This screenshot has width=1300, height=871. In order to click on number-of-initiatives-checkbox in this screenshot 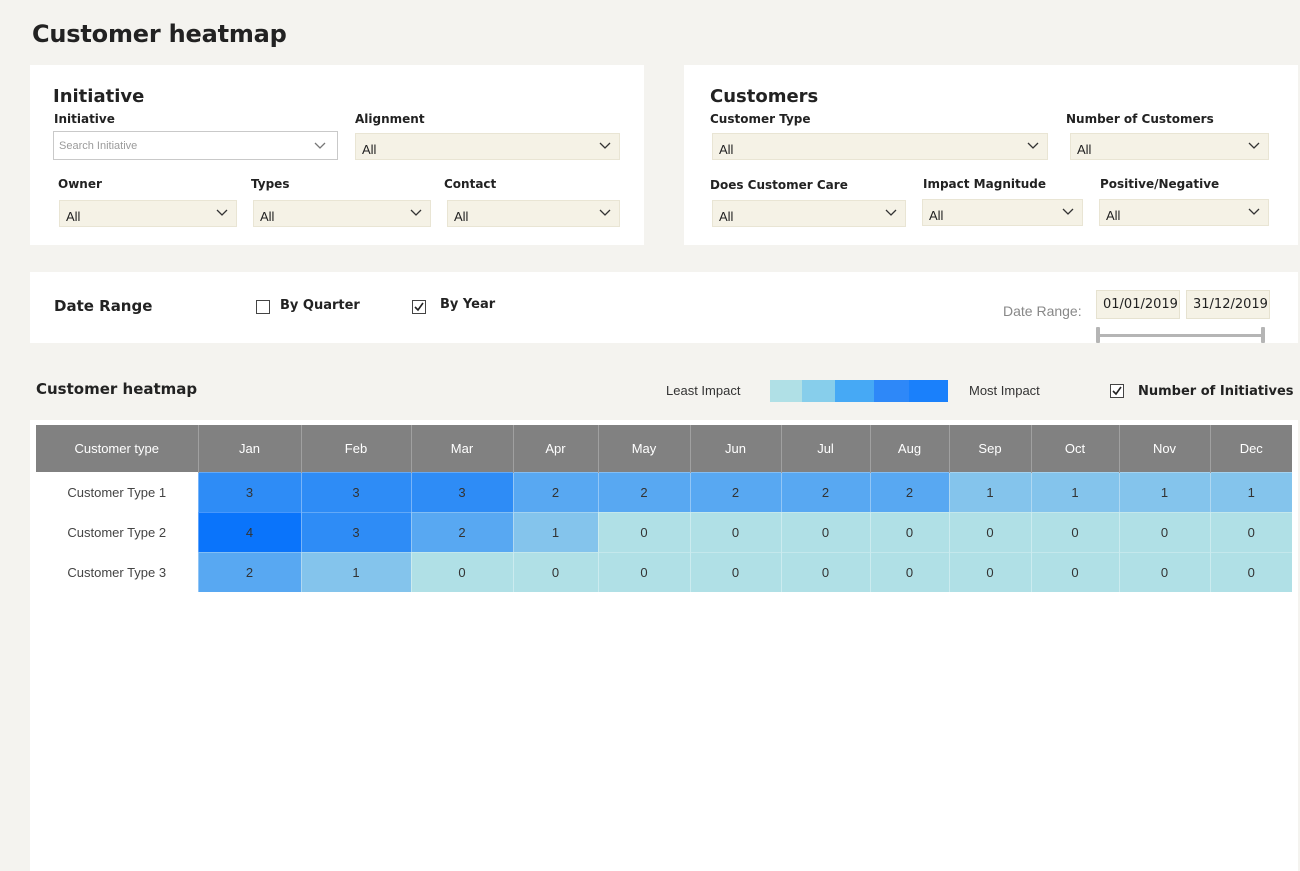, I will do `click(1117, 391)`.